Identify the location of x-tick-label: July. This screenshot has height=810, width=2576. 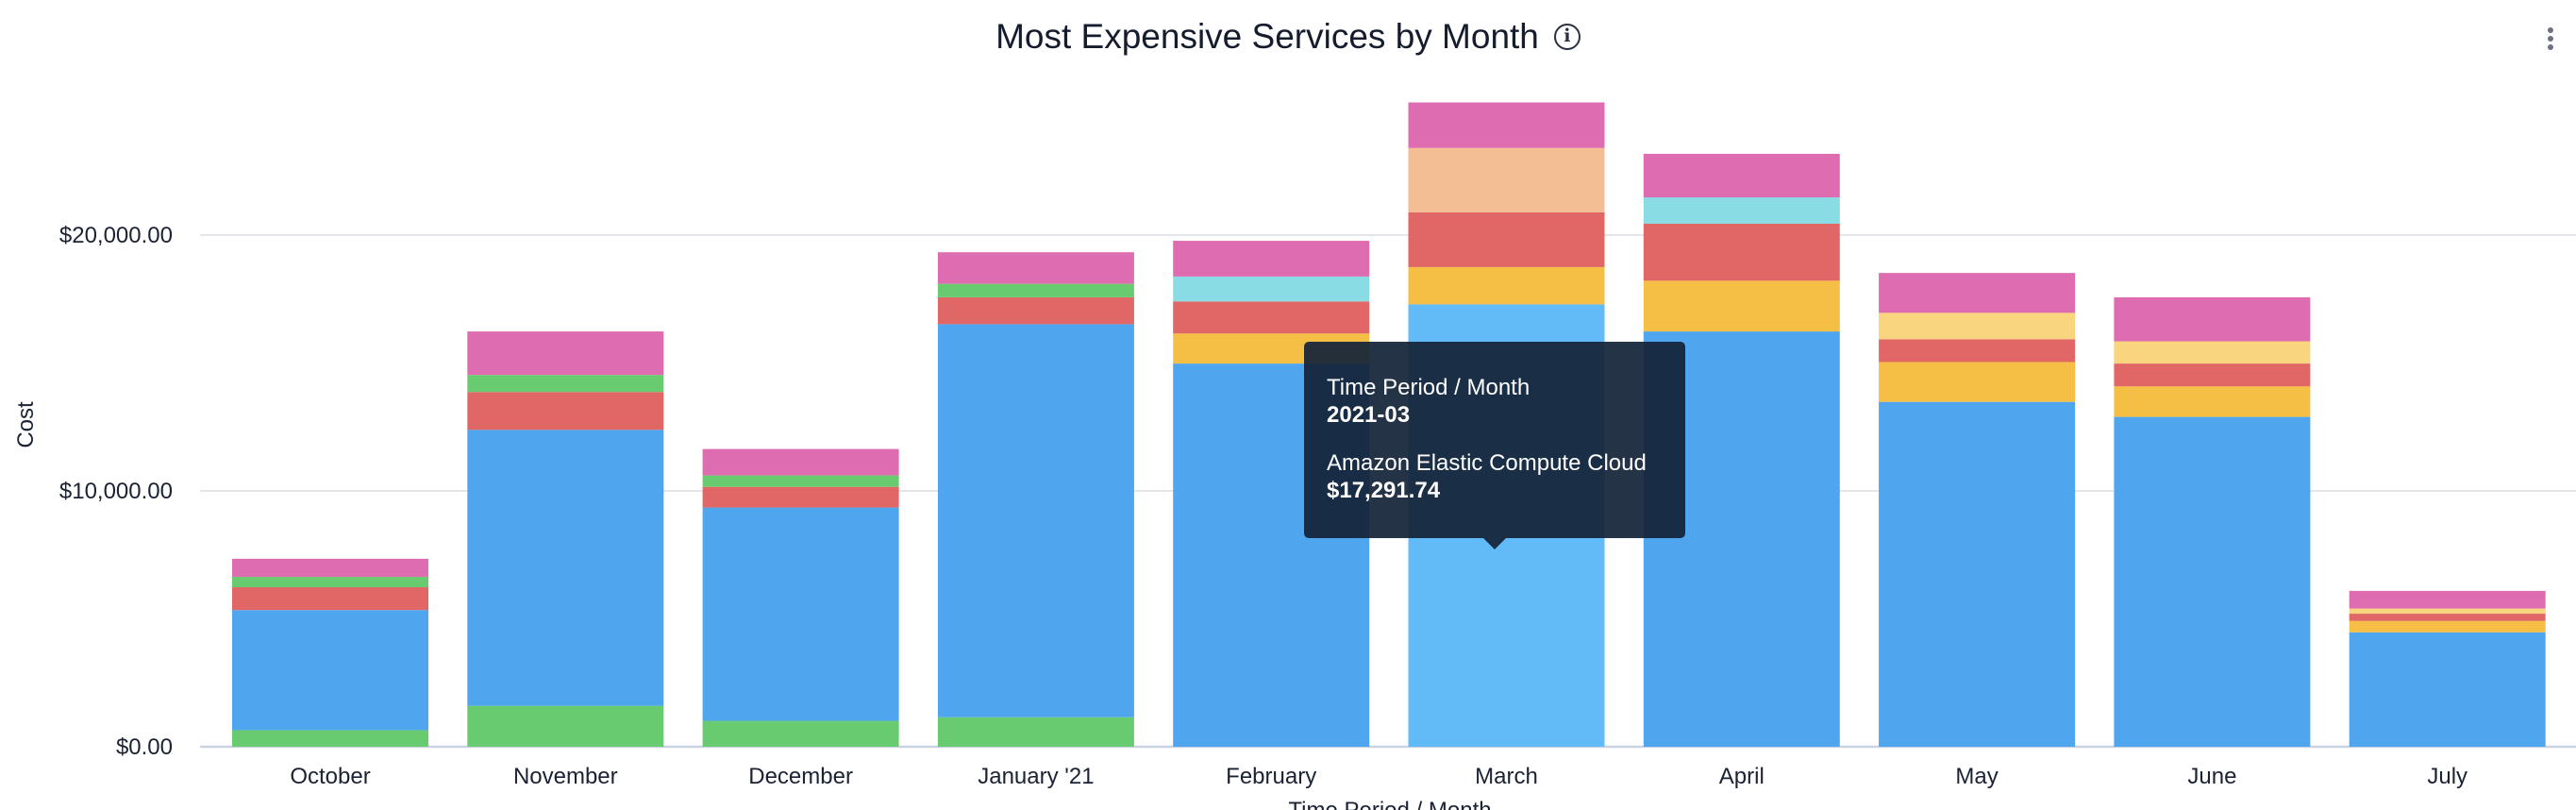
(2447, 776).